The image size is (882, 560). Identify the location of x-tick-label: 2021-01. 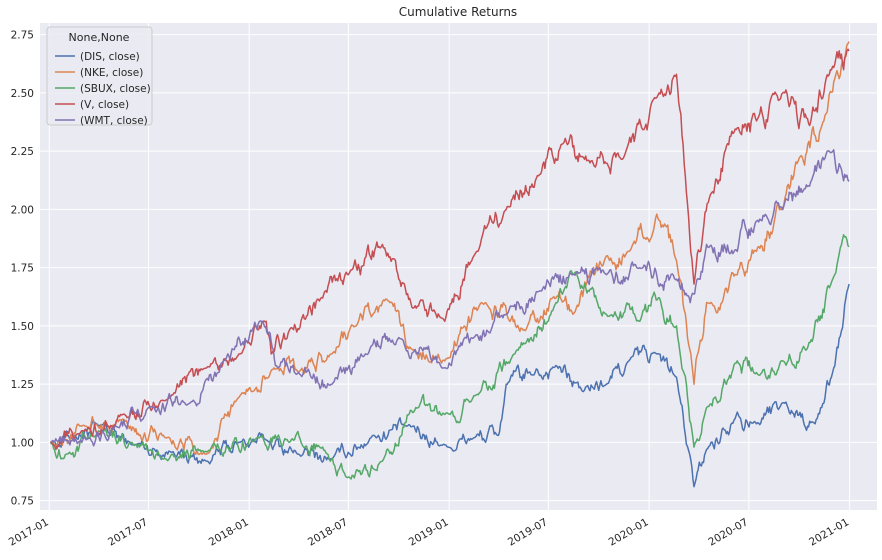
(829, 532).